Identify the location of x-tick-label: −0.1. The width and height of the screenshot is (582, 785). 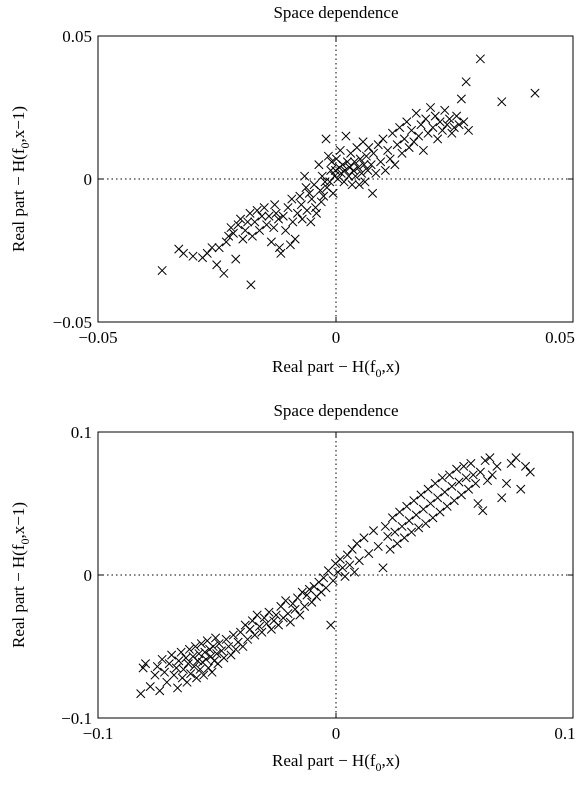
(98, 733).